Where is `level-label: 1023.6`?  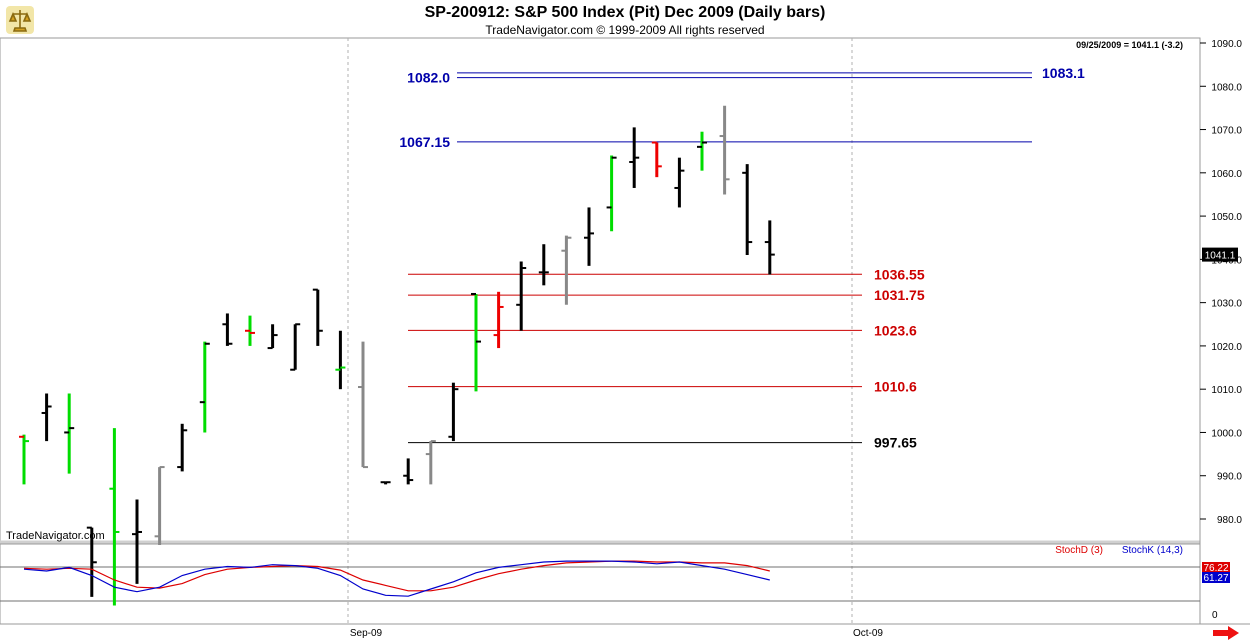
level-label: 1023.6 is located at coordinates (895, 330).